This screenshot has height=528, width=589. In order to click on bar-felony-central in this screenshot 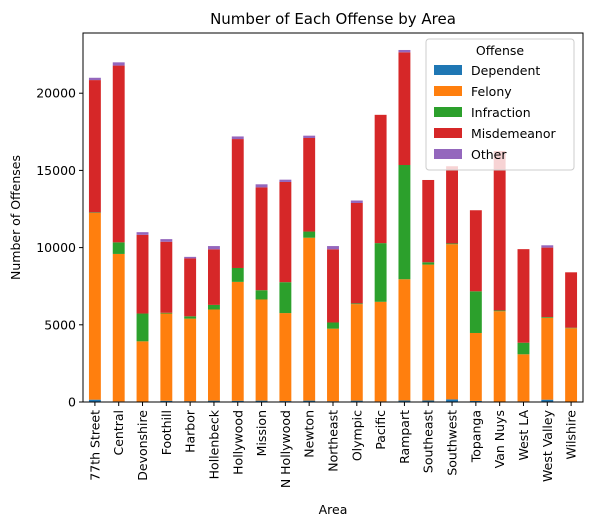, I will do `click(118, 327)`.